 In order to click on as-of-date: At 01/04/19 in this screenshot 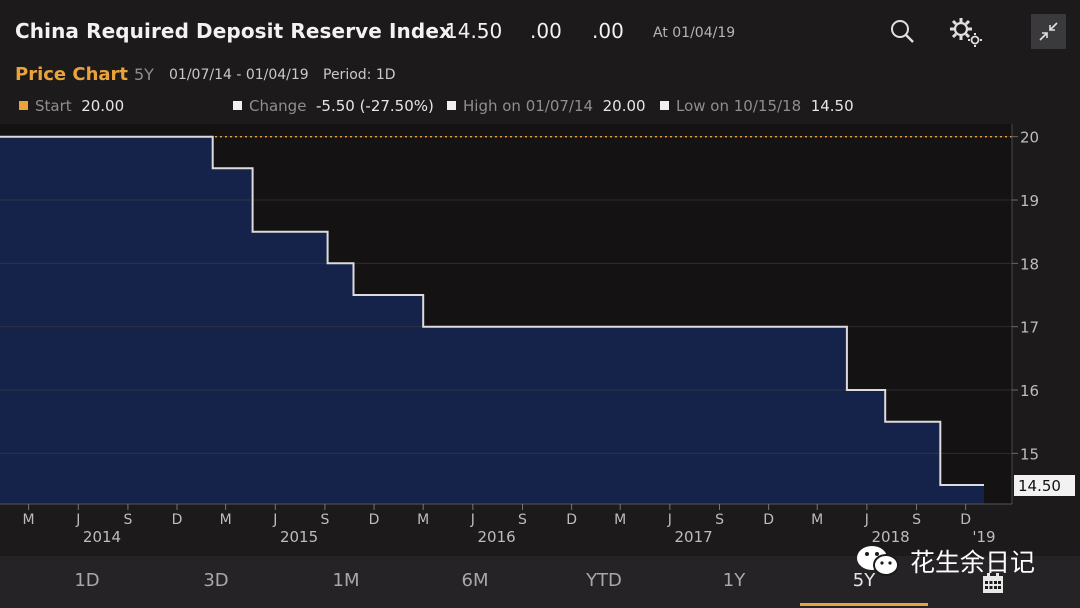, I will do `click(694, 33)`.